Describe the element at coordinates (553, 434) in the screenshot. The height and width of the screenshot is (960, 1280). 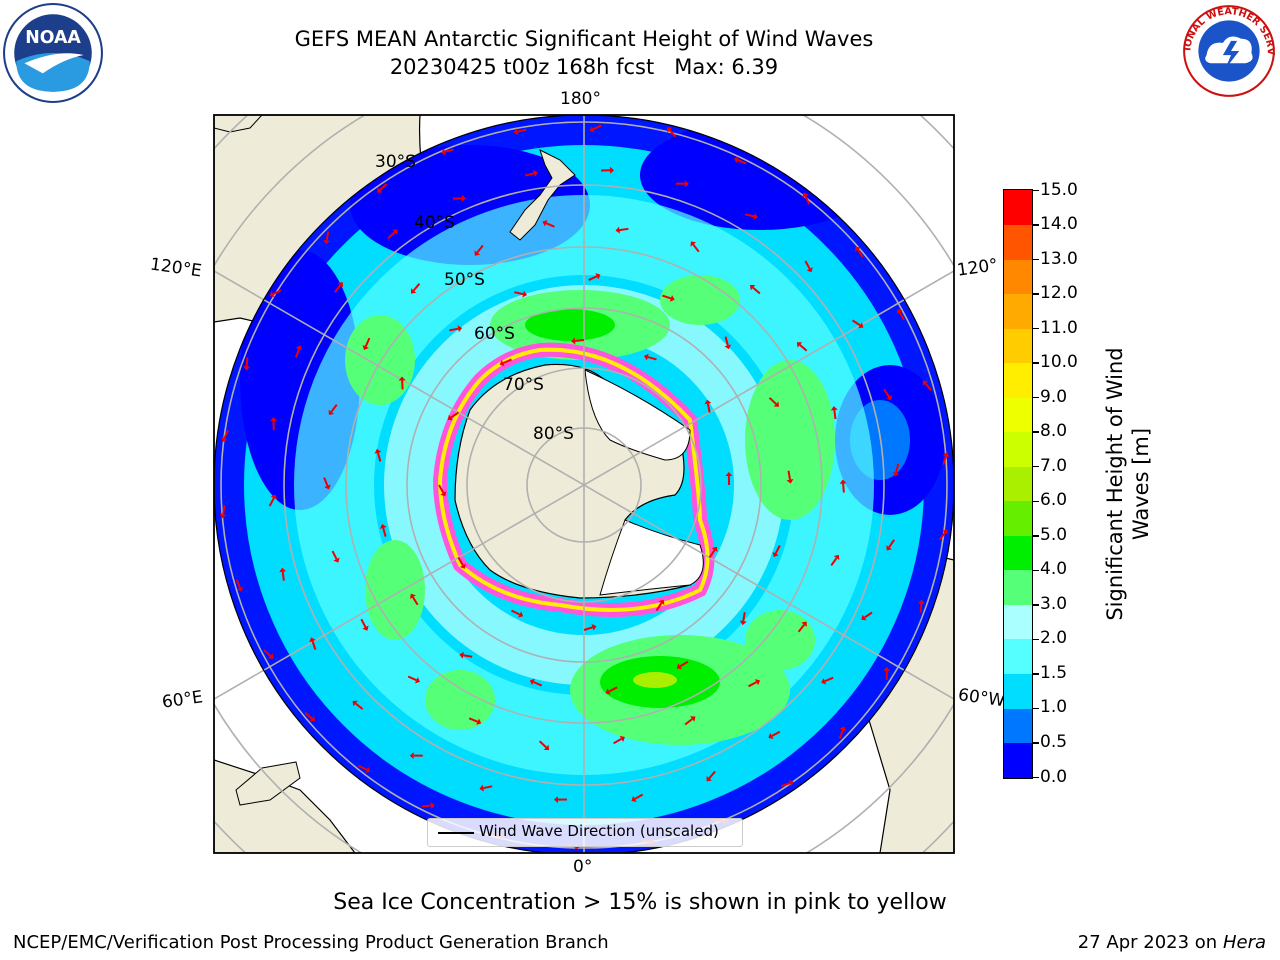
I see `lat-label-80s: 80°S` at that location.